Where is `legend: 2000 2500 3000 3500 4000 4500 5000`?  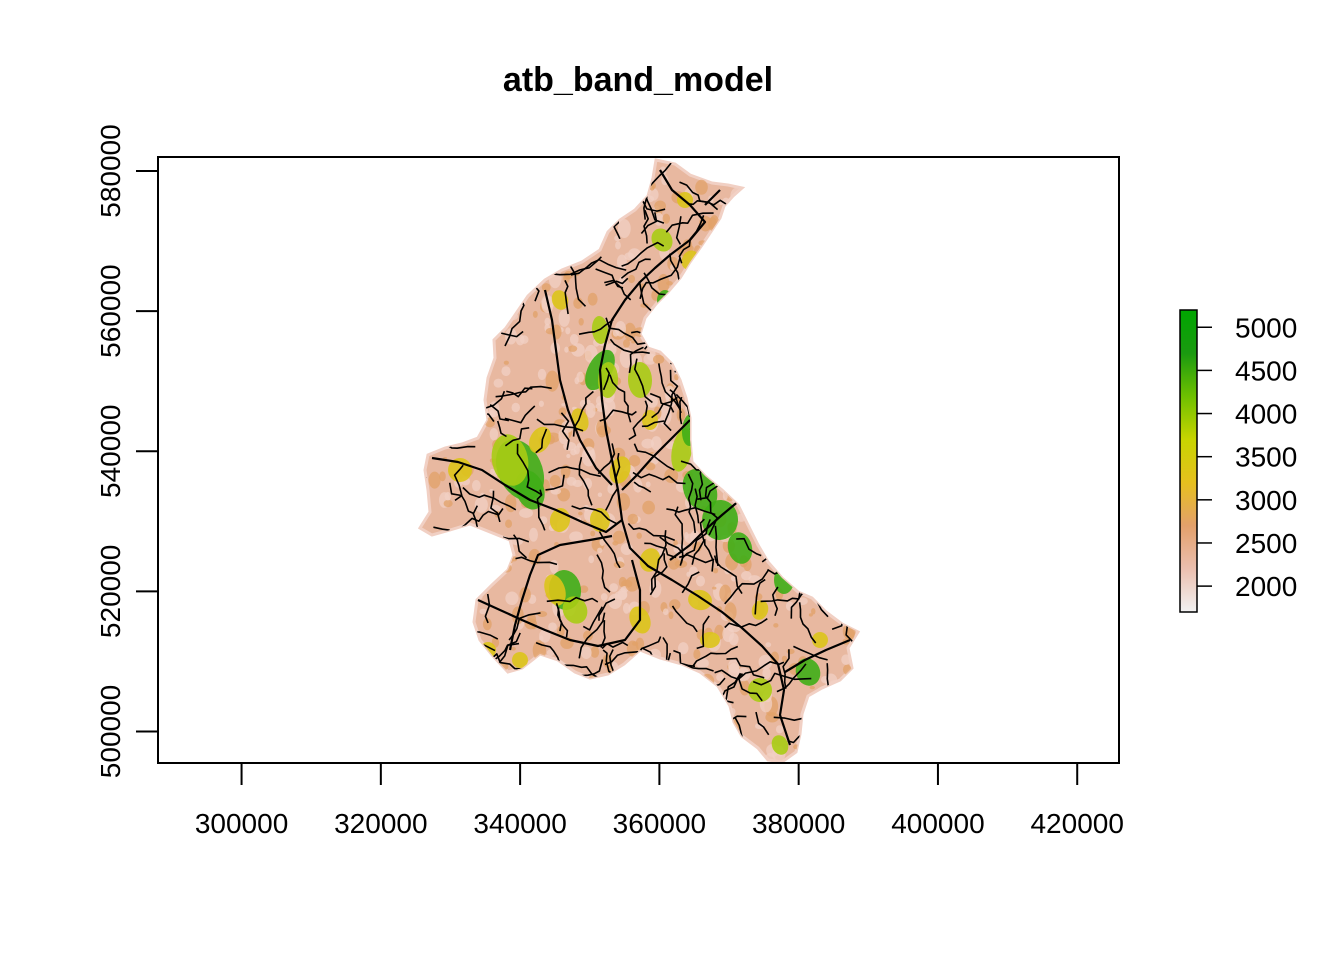
legend: 2000 2500 3000 3500 4000 4500 5000 is located at coordinates (1238, 461).